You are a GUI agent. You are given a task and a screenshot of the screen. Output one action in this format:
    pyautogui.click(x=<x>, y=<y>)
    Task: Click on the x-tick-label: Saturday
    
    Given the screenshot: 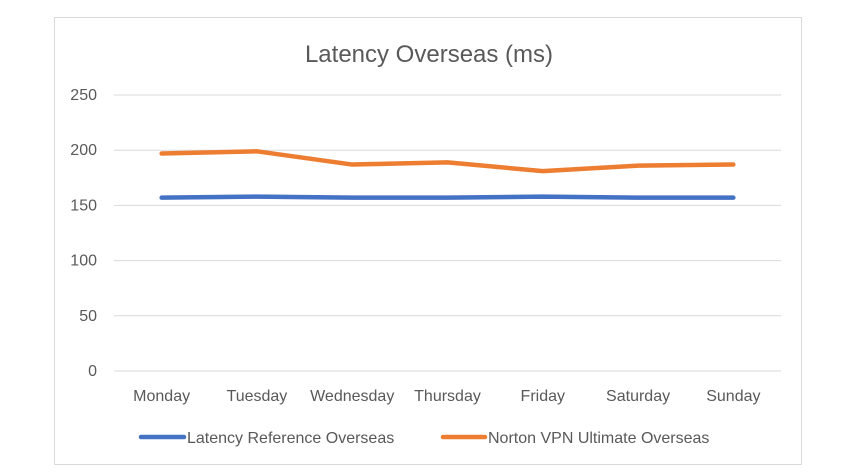 What is the action you would take?
    pyautogui.click(x=638, y=396)
    